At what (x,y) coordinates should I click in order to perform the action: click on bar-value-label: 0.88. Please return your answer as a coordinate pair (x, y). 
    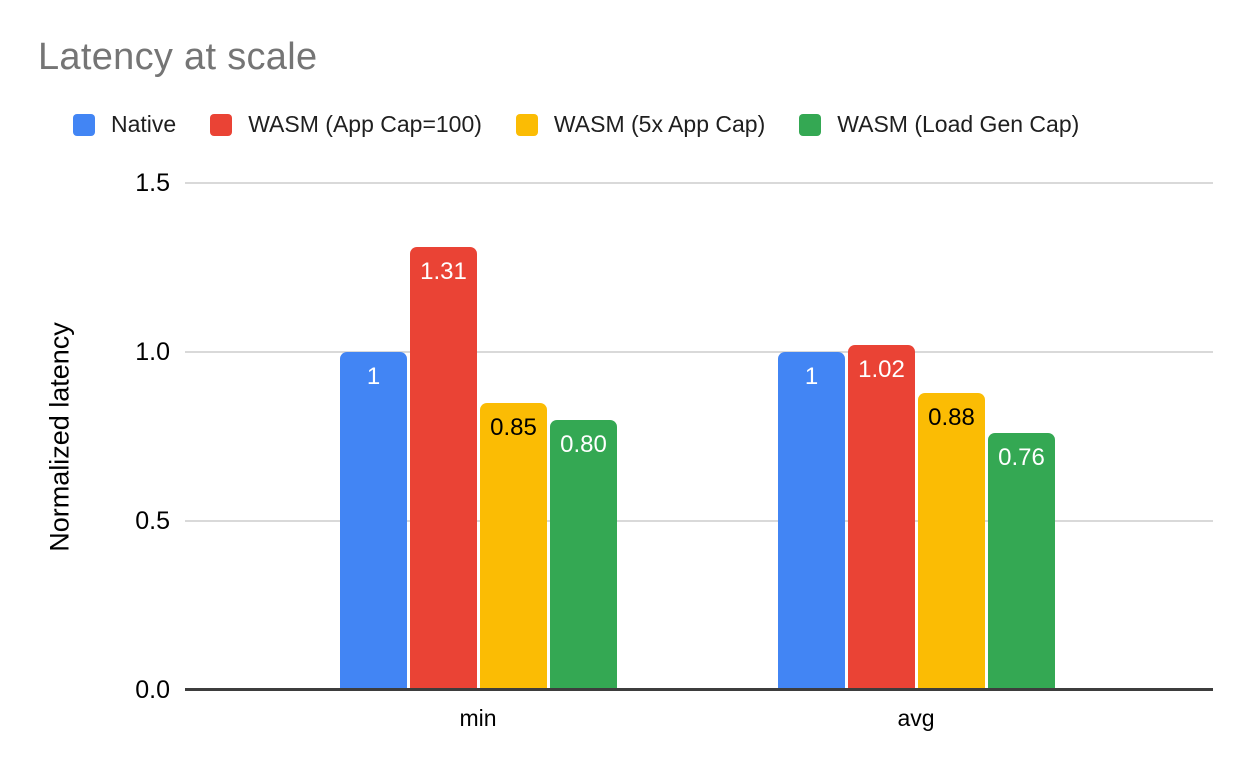
    Looking at the image, I should click on (951, 417).